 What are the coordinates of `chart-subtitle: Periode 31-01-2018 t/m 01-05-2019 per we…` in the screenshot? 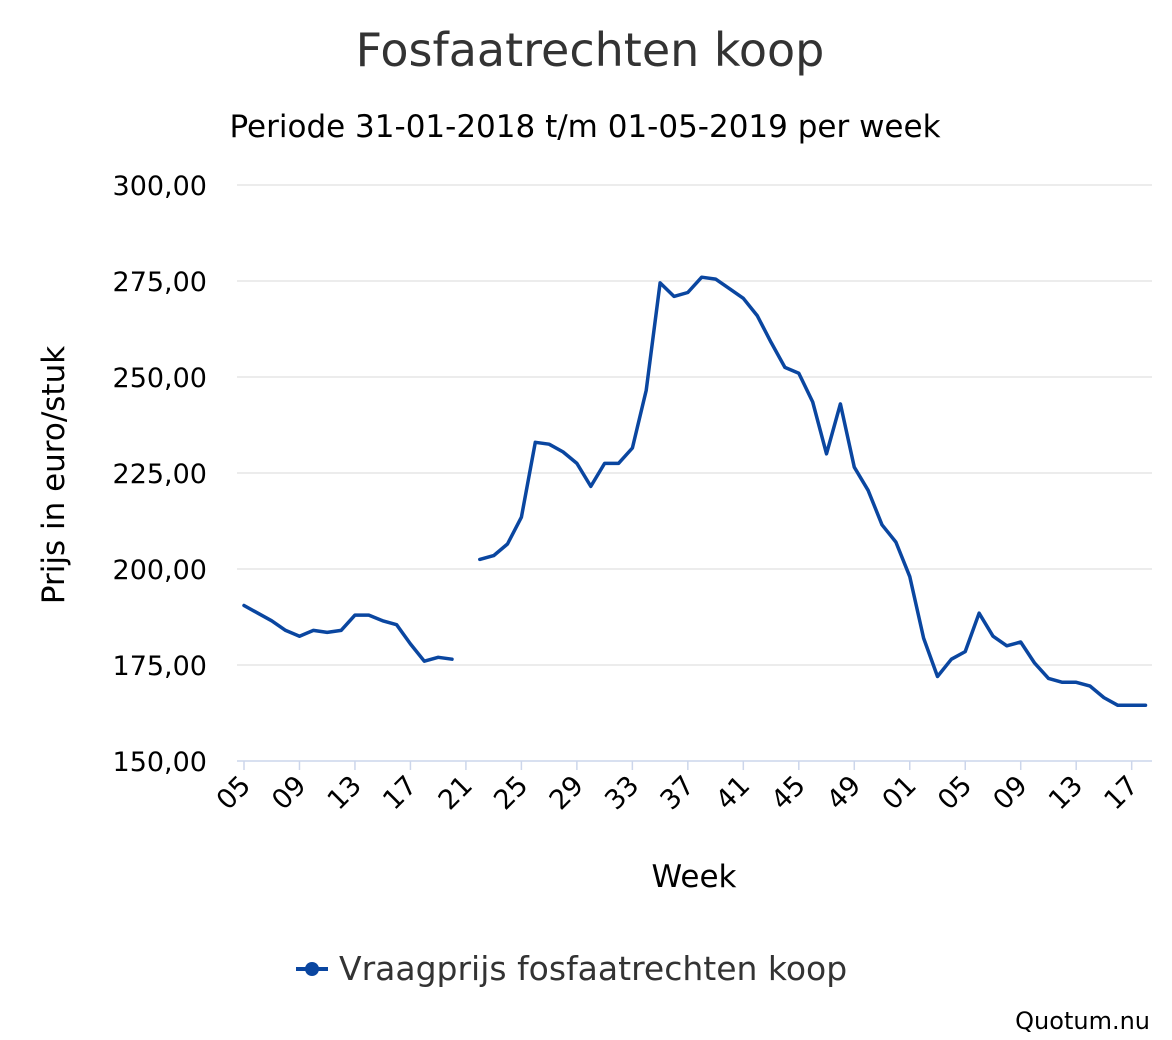 It's located at (584, 127).